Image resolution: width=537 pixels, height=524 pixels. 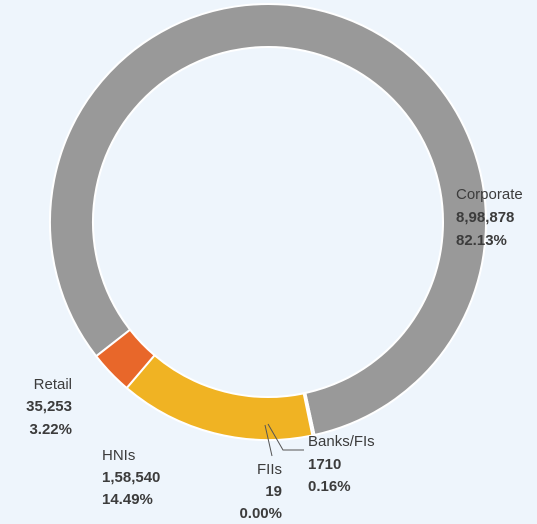 I want to click on slice-percent: 14.49%, so click(x=127, y=499).